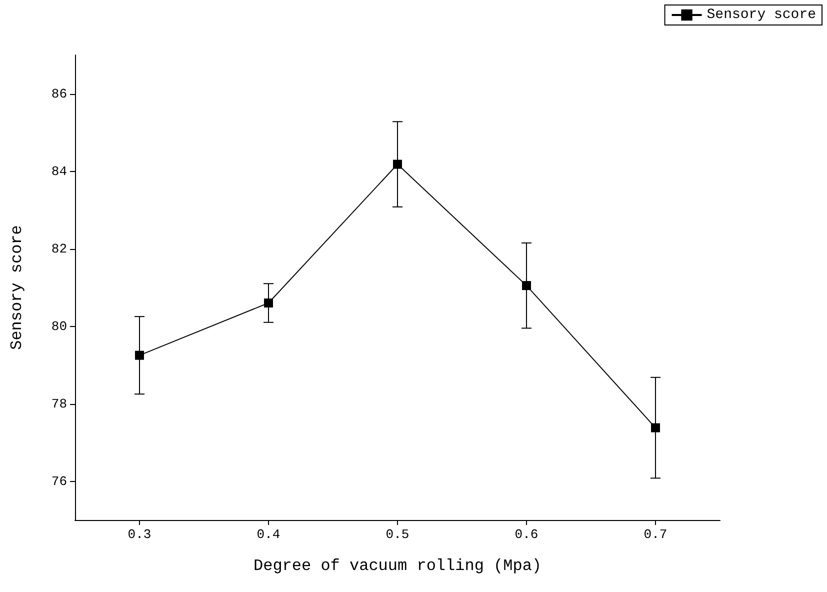 This screenshot has height=592, width=827. Describe the element at coordinates (526, 534) in the screenshot. I see `x-tick-label: 0.6` at that location.